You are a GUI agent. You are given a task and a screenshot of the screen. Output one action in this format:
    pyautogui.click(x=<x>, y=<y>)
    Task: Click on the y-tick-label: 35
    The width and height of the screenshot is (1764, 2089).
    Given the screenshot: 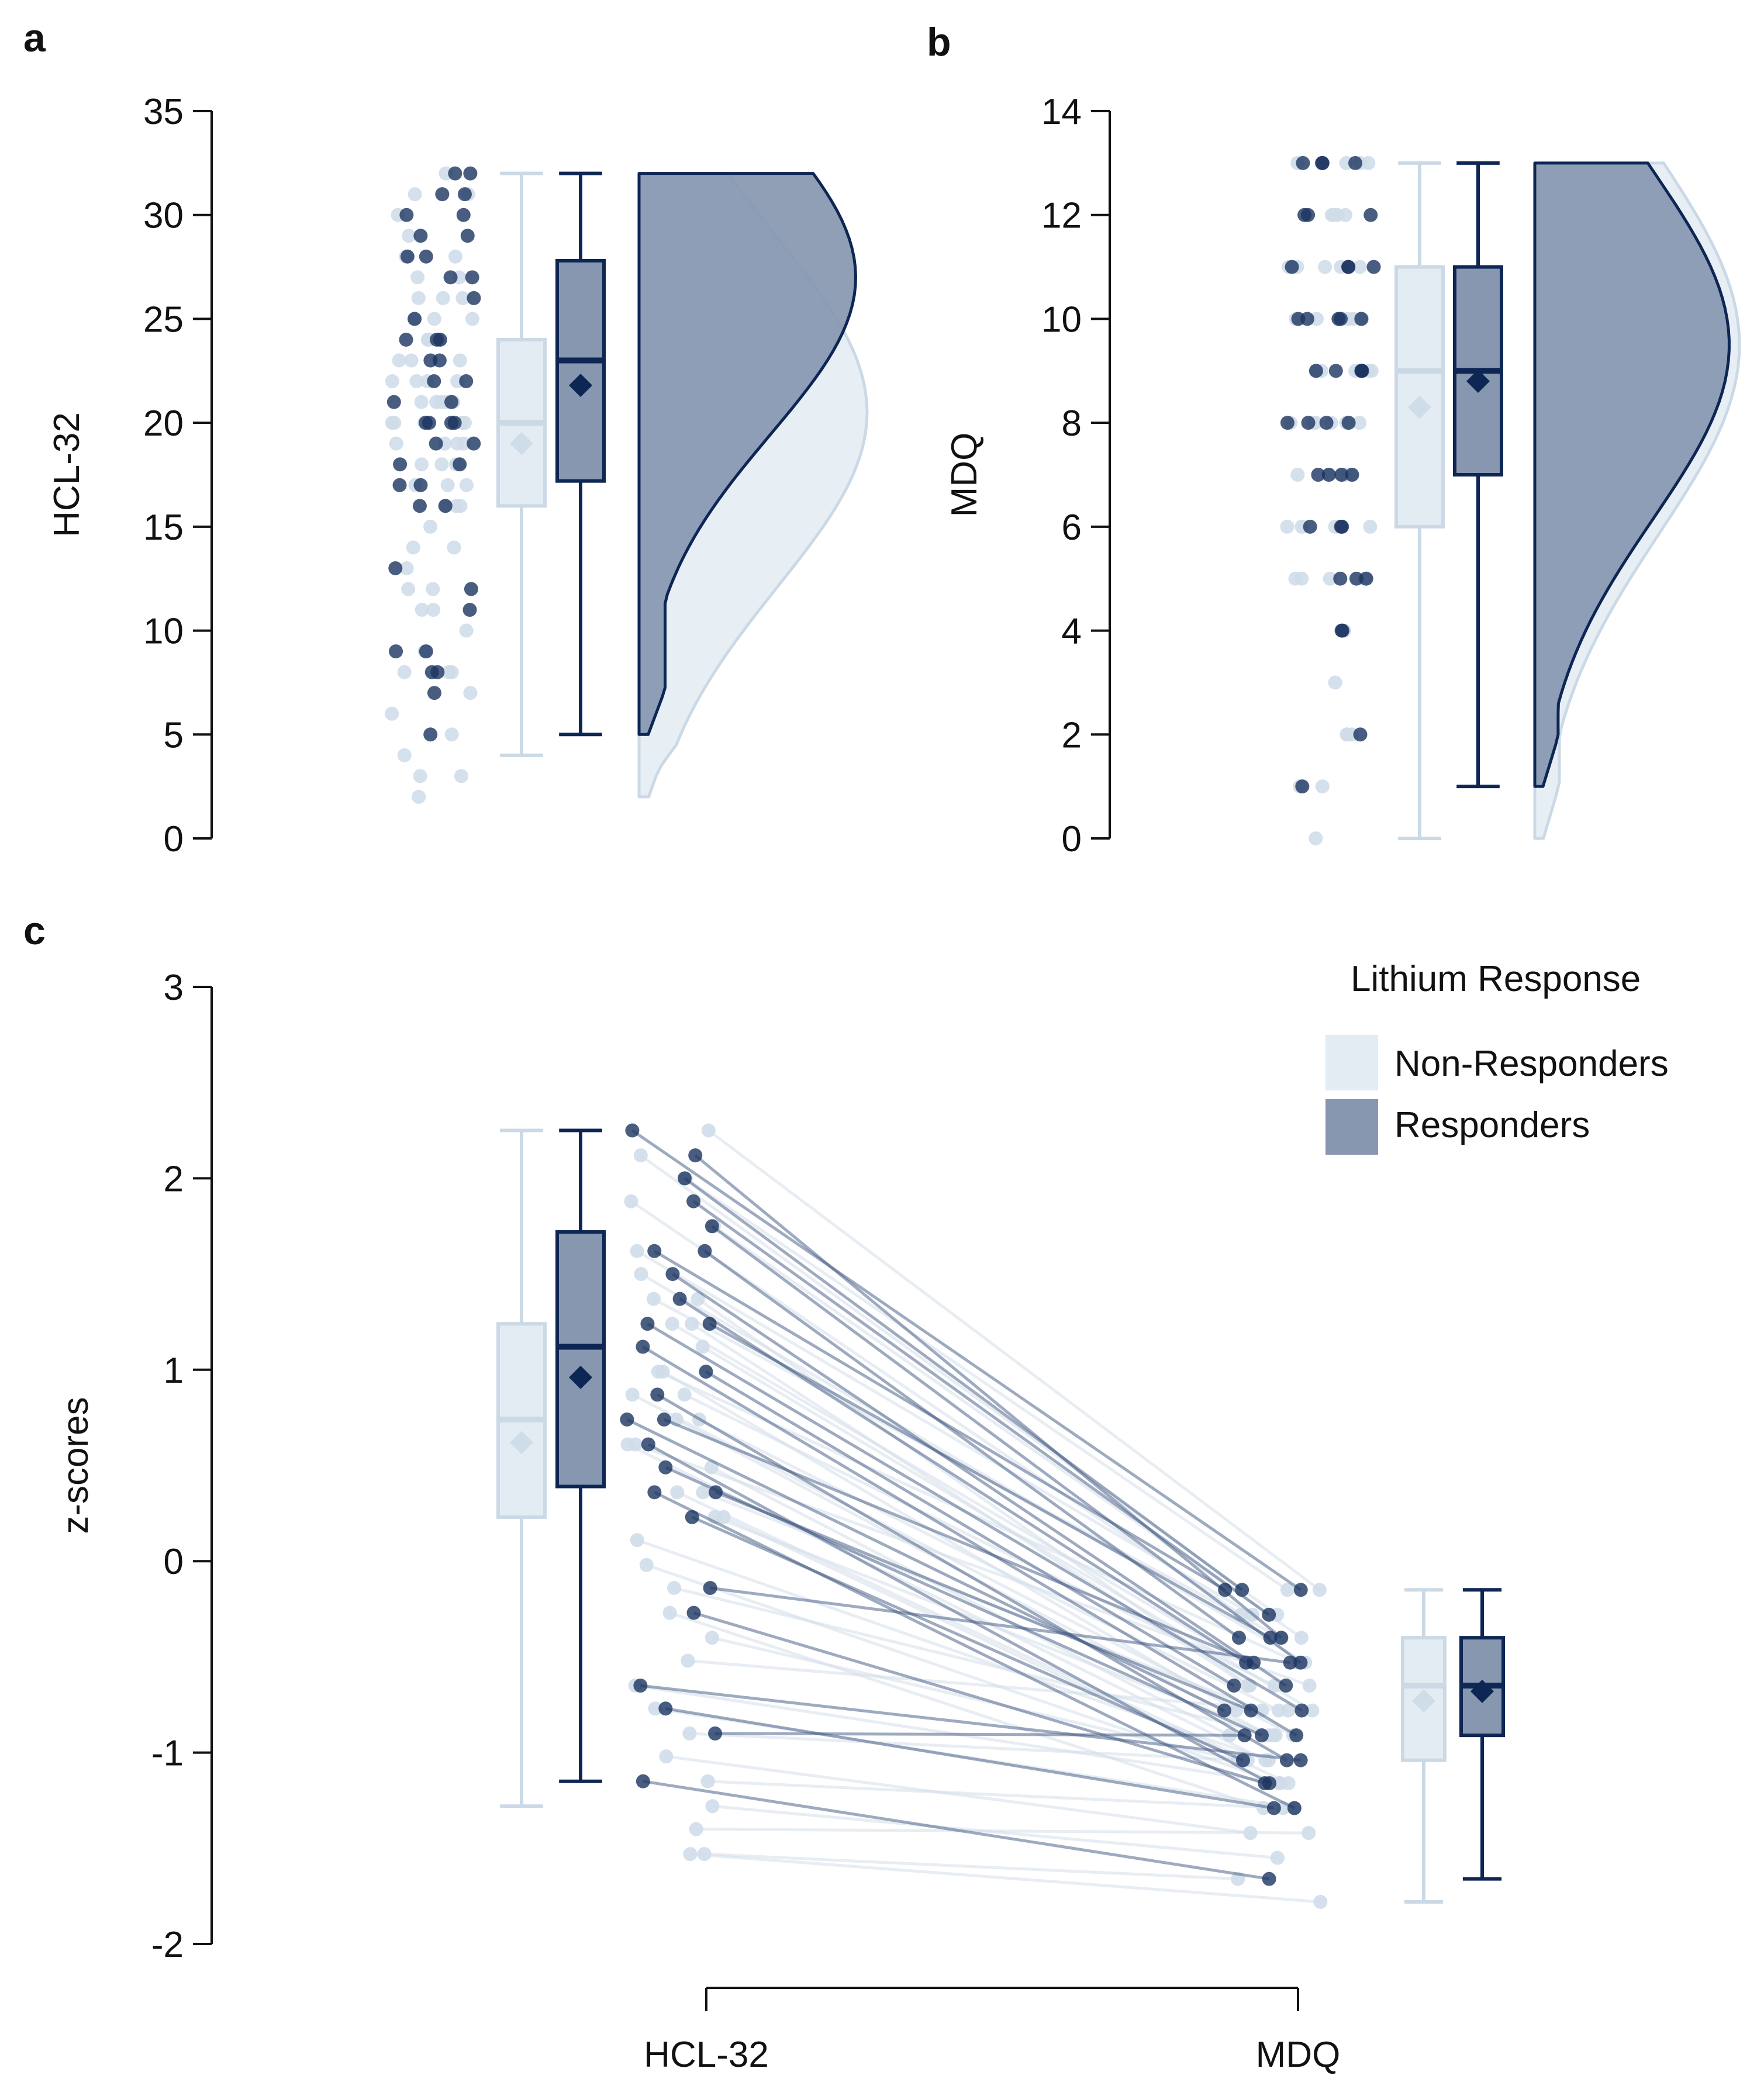 What is the action you would take?
    pyautogui.click(x=163, y=112)
    